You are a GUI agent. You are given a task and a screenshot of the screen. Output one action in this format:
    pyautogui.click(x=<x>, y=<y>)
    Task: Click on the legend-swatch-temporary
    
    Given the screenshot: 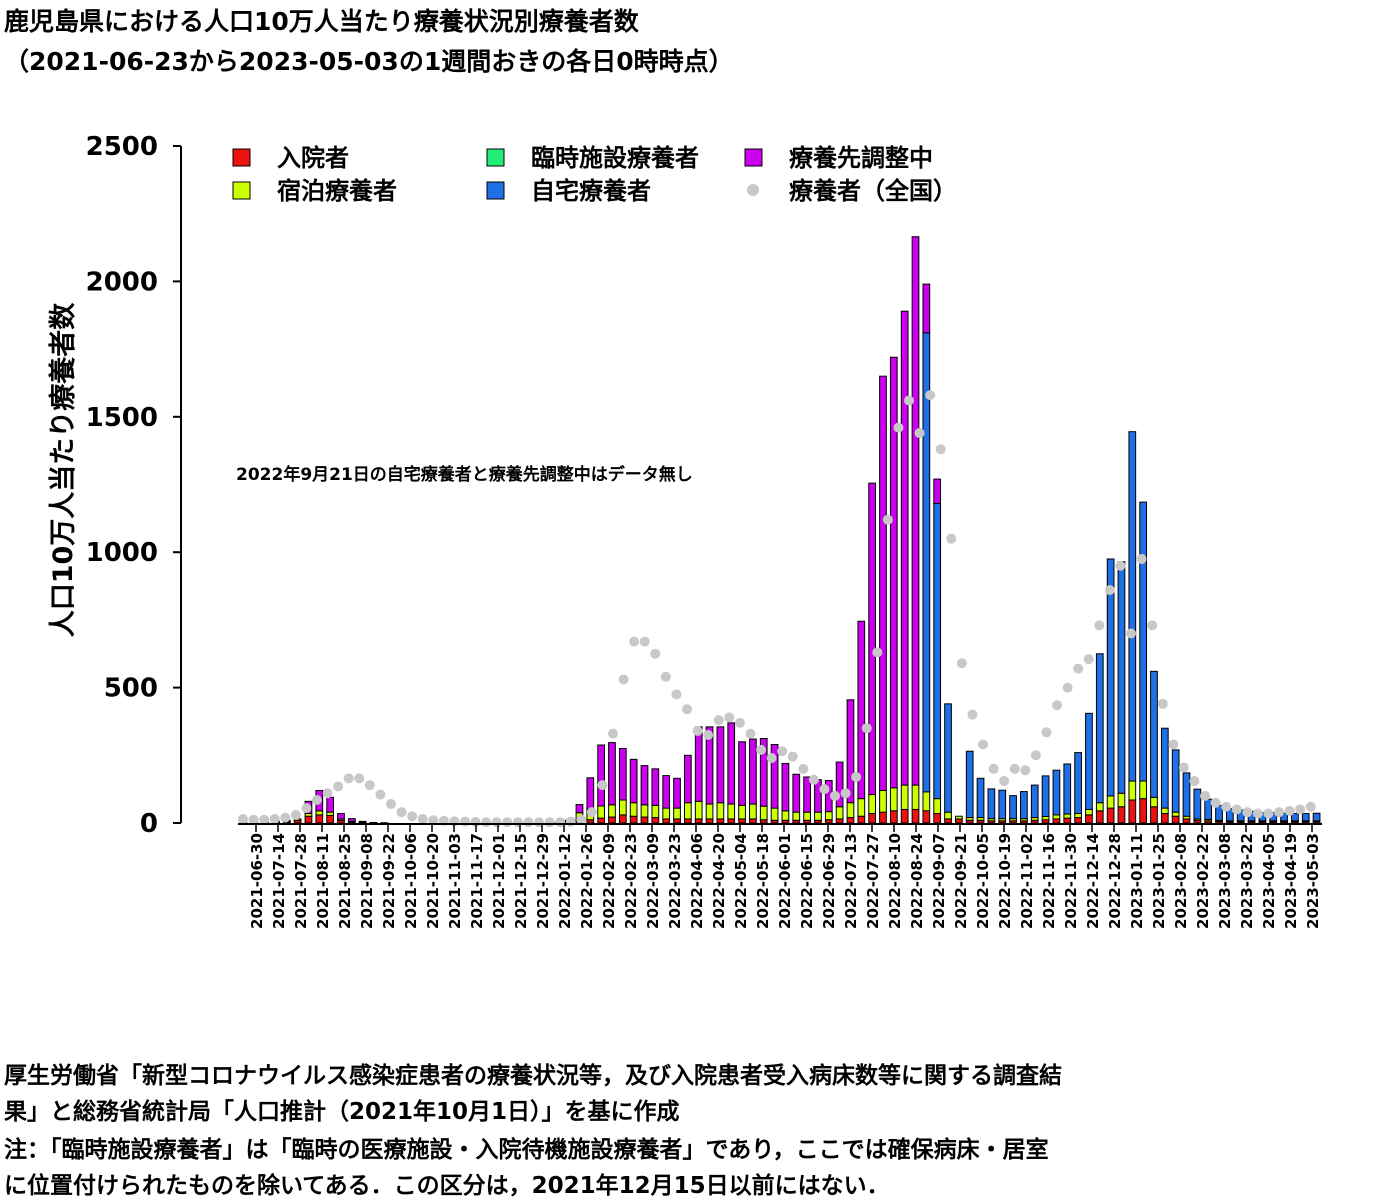 What is the action you would take?
    pyautogui.click(x=495, y=157)
    